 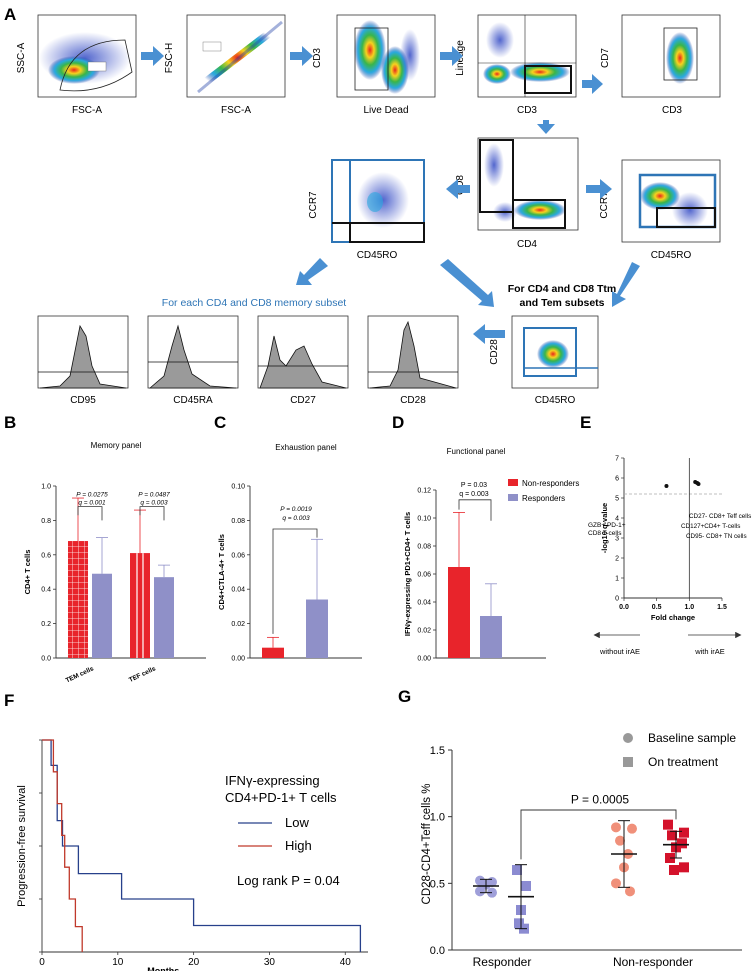 What do you see at coordinates (296, 509) in the screenshot?
I see `p-value: P = 0.0019` at bounding box center [296, 509].